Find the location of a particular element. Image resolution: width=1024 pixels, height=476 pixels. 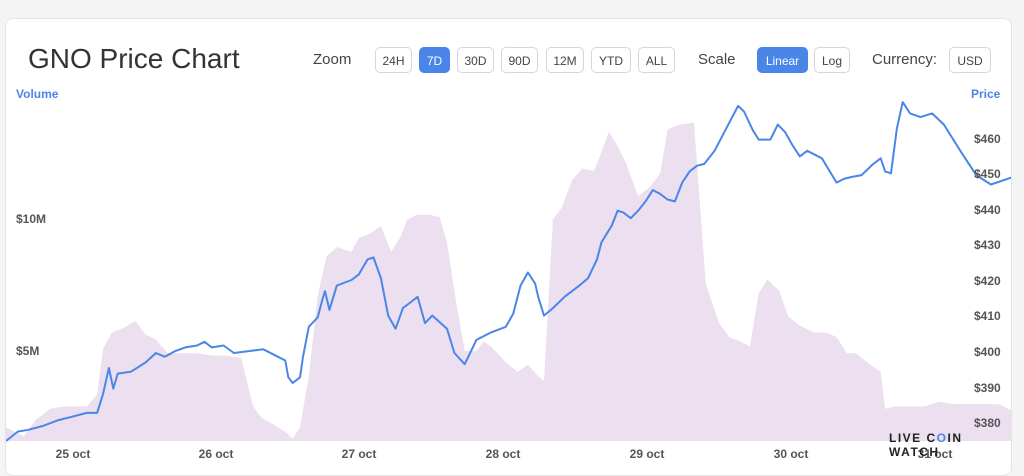

price-tick-label: $390 is located at coordinates (987, 388).